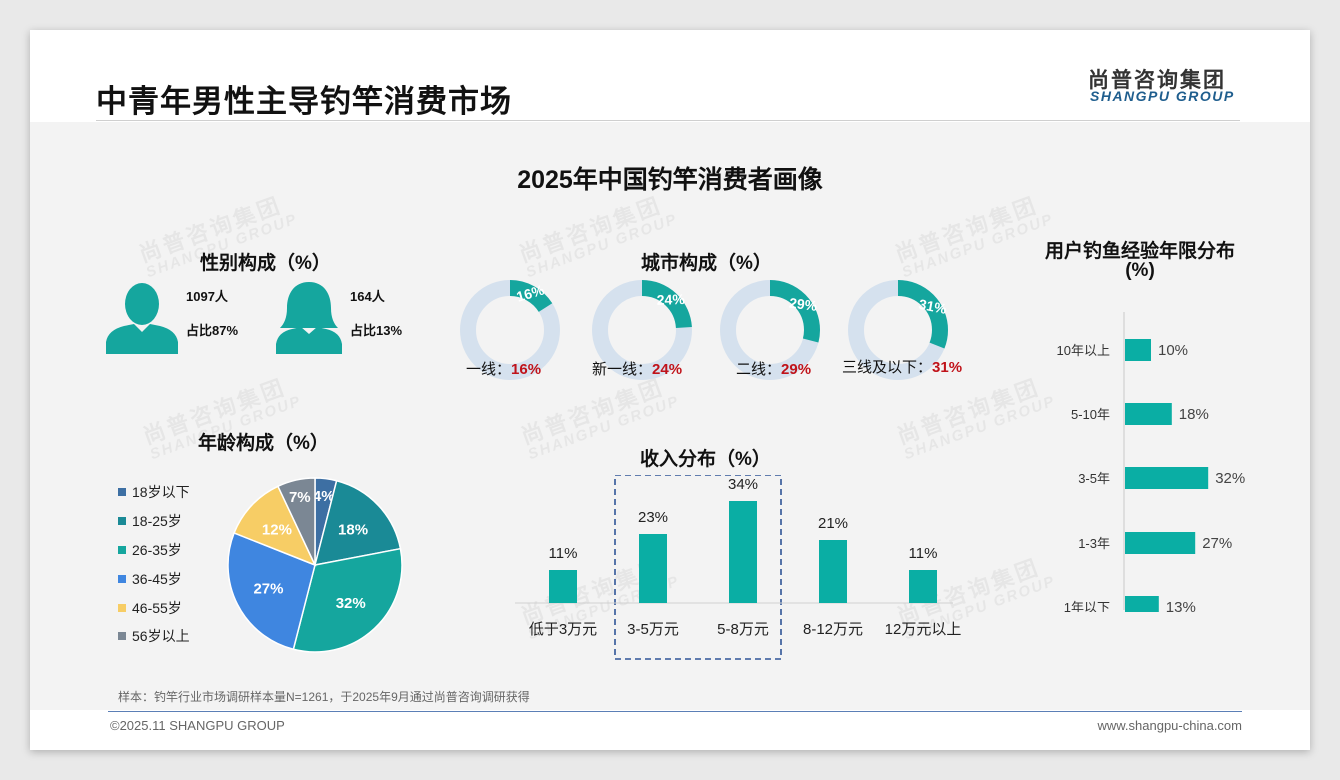 The image size is (1340, 780). What do you see at coordinates (1217, 543) in the screenshot?
I see `experience-bar-value: 27%` at bounding box center [1217, 543].